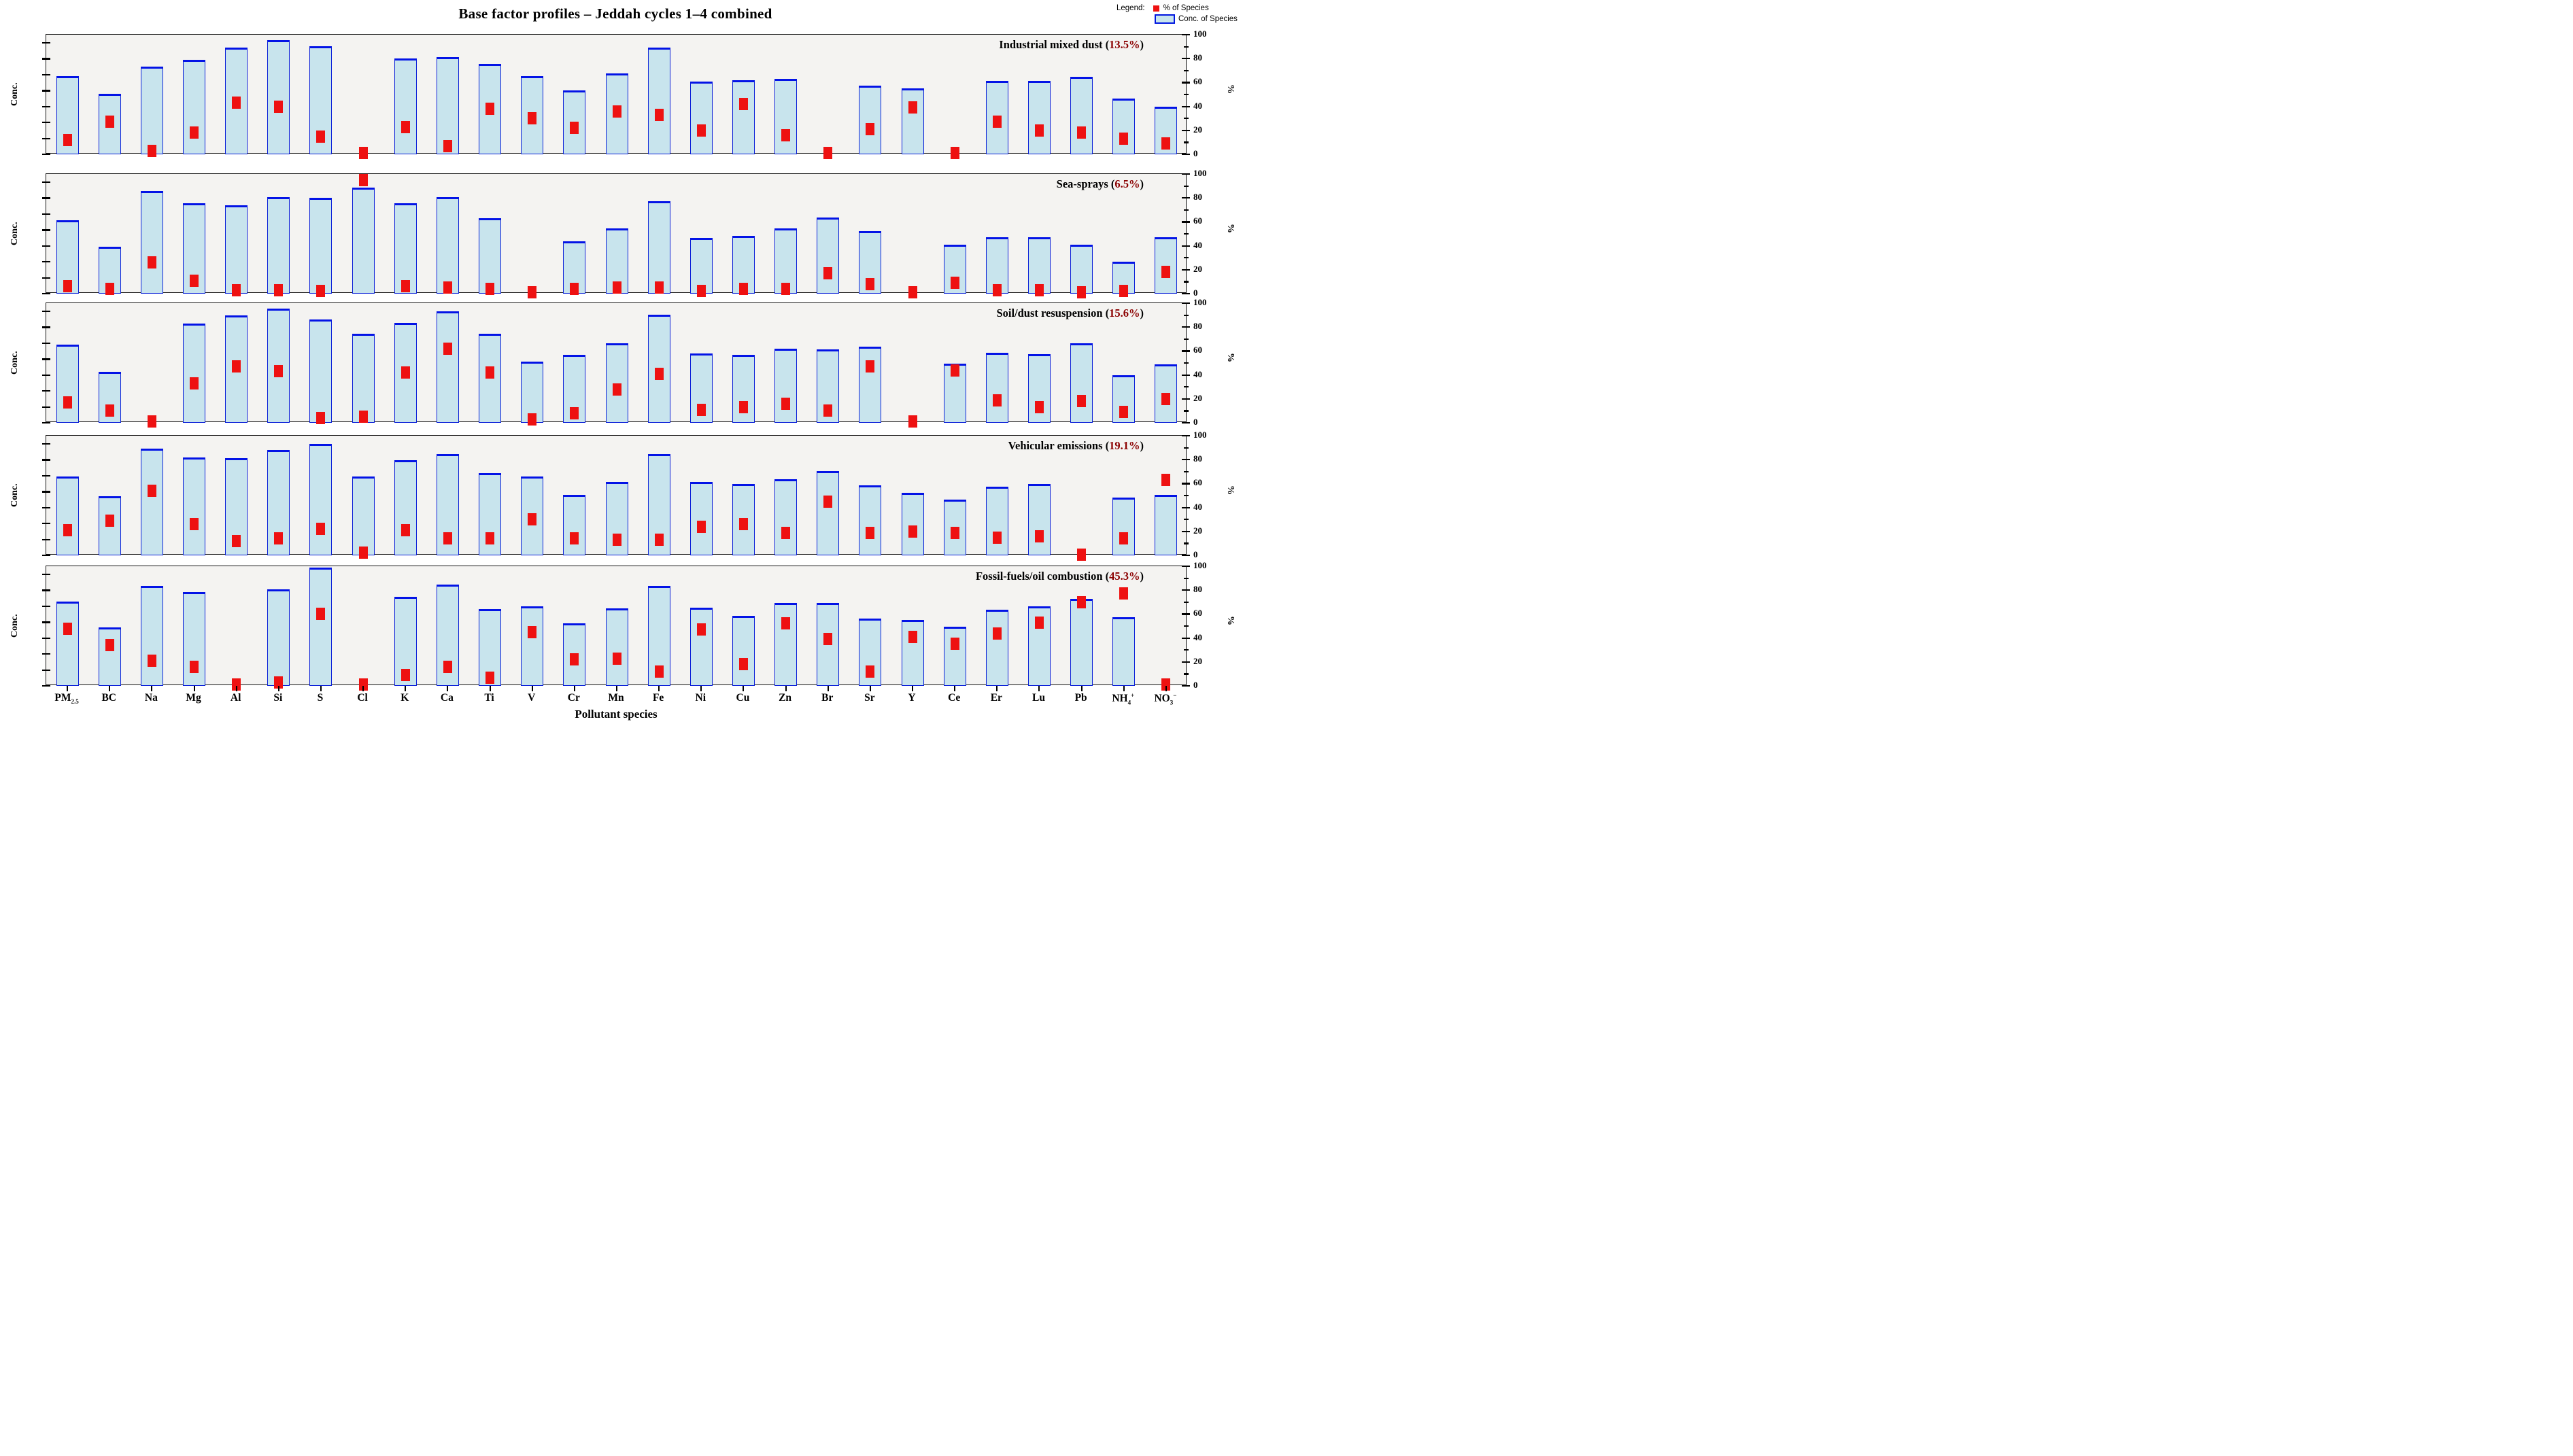  What do you see at coordinates (1165, 699) in the screenshot?
I see `species-label-no3: NO3−` at bounding box center [1165, 699].